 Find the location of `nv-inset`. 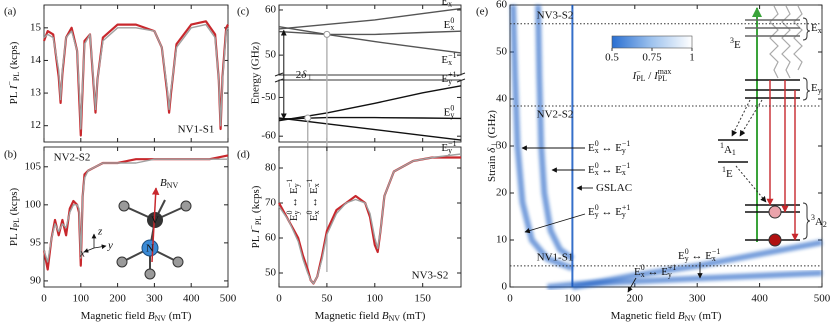

nv-inset is located at coordinates (137, 233).